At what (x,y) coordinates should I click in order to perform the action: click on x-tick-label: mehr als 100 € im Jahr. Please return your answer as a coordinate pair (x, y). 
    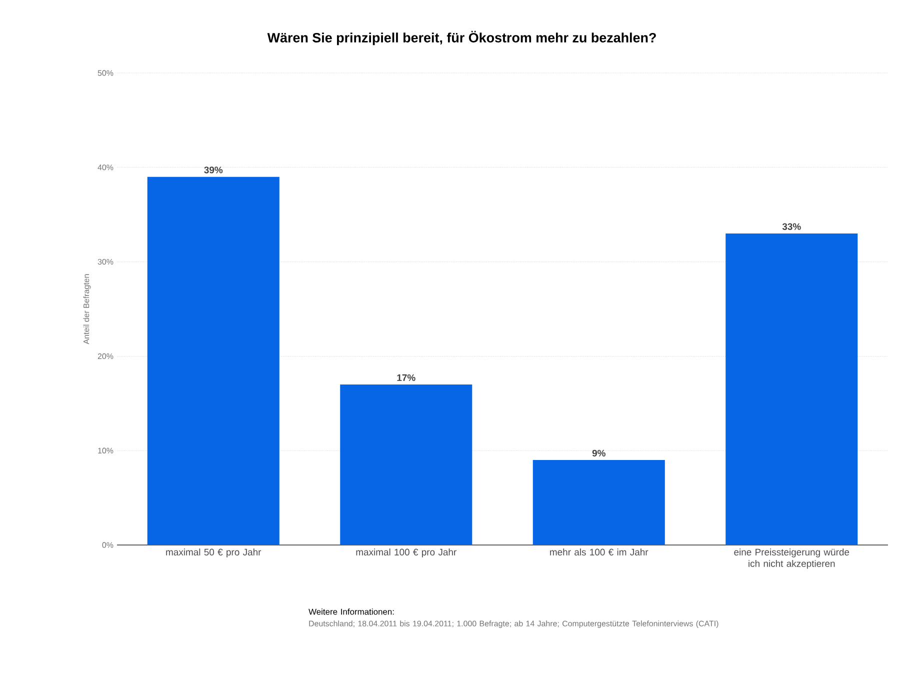
    Looking at the image, I should click on (599, 552).